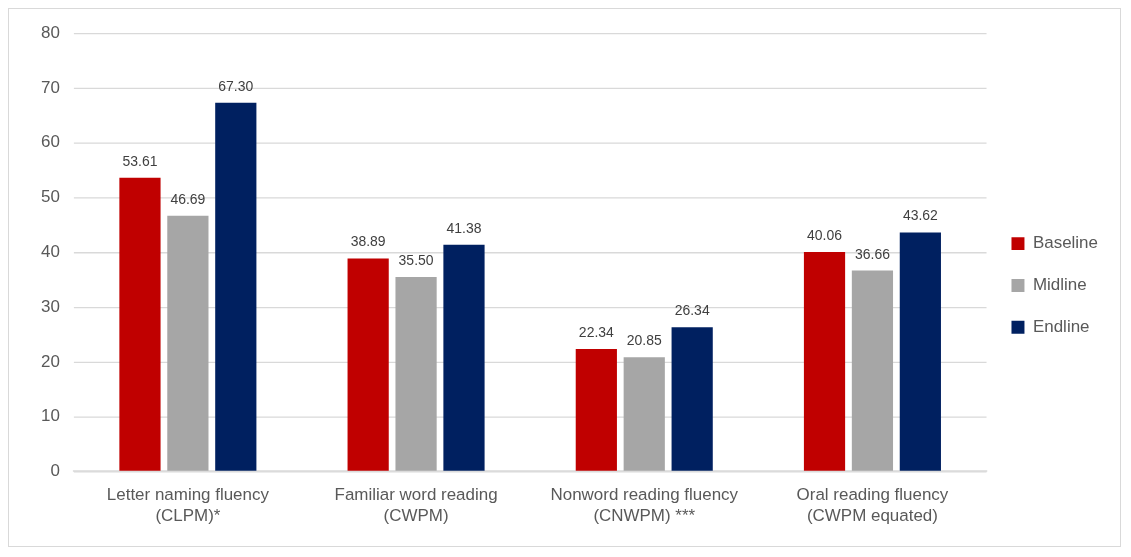  Describe the element at coordinates (464, 227) in the screenshot. I see `data-label: 41.38` at that location.